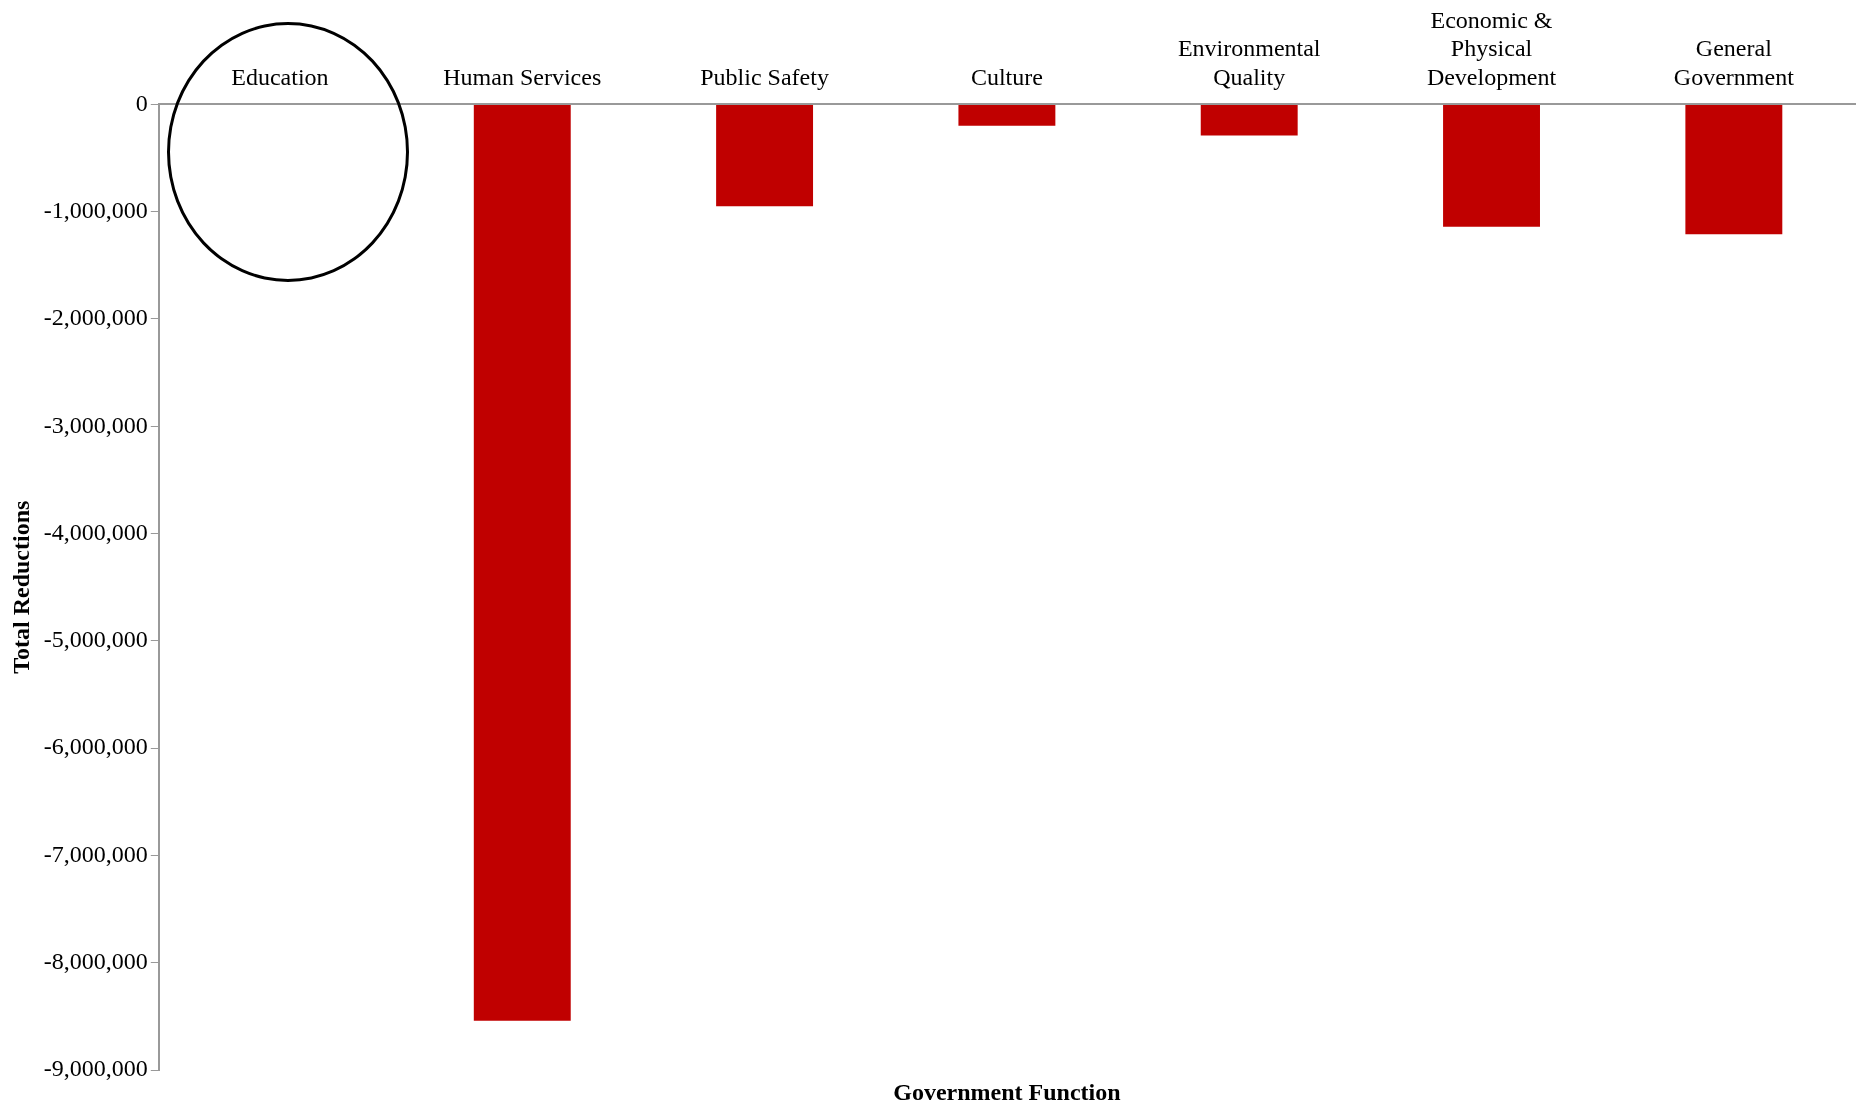  Describe the element at coordinates (95, 1068) in the screenshot. I see `y-tick-label: -9,000,000` at that location.